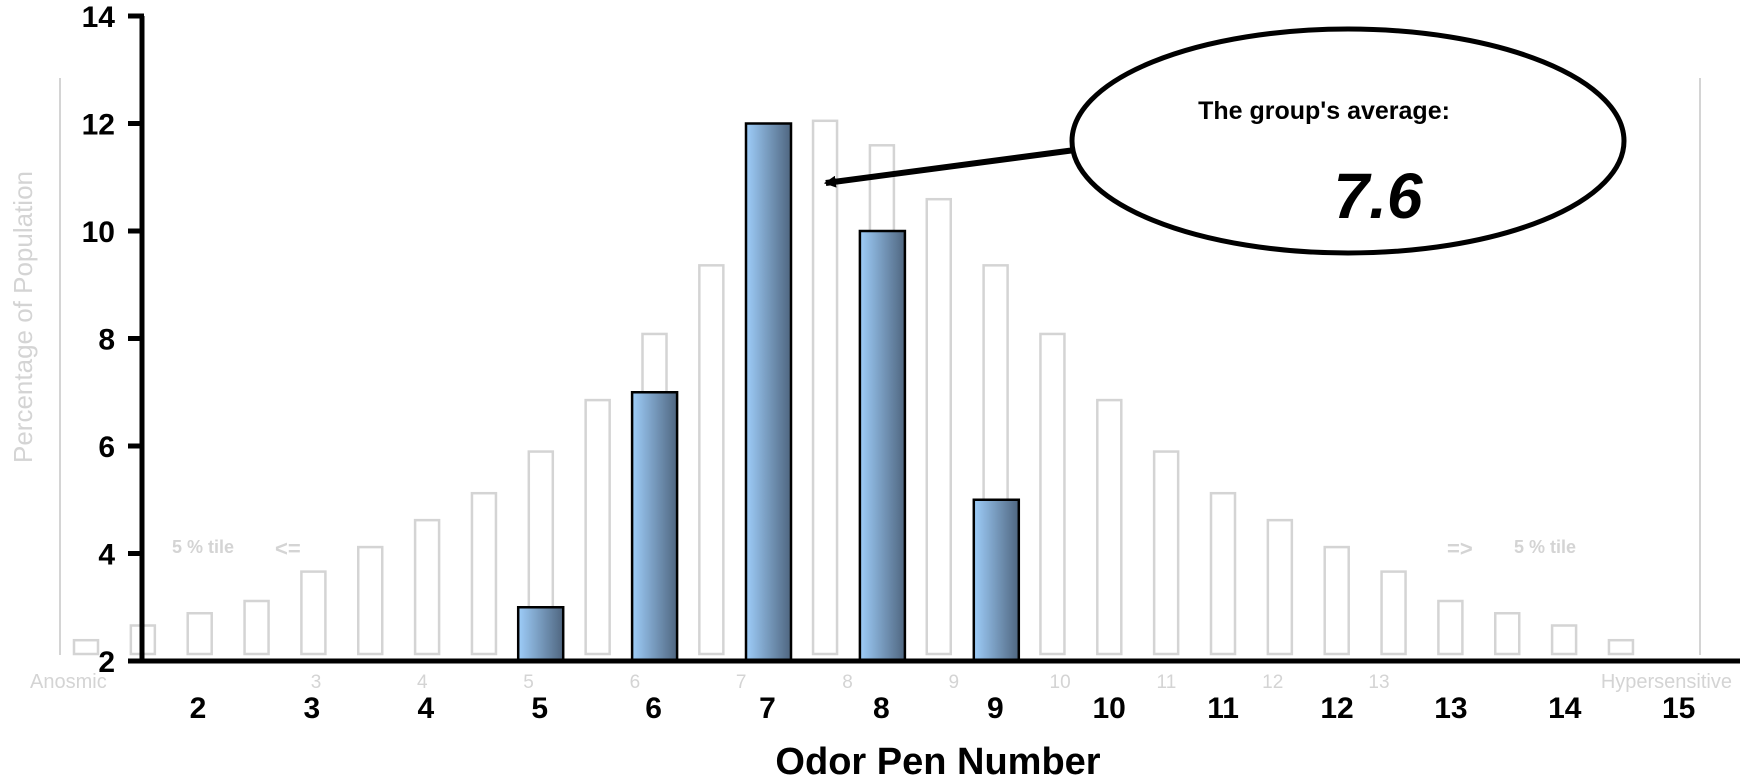  Describe the element at coordinates (1666, 682) in the screenshot. I see `background-right-label: Hypersensitive` at that location.